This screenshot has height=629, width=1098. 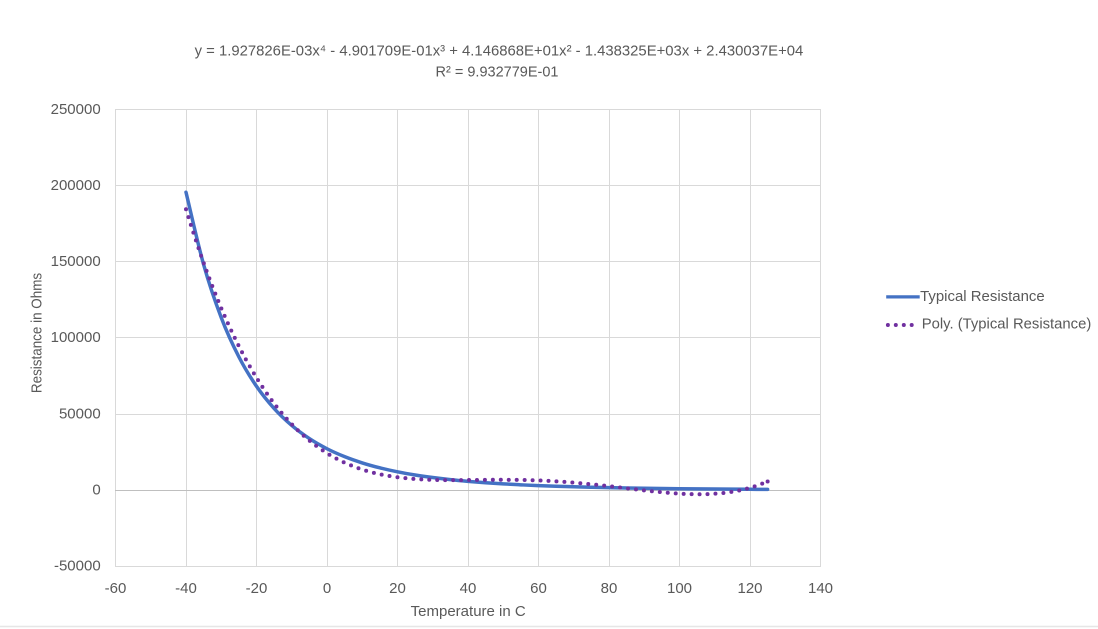 What do you see at coordinates (186, 588) in the screenshot?
I see `svg-text: -40` at bounding box center [186, 588].